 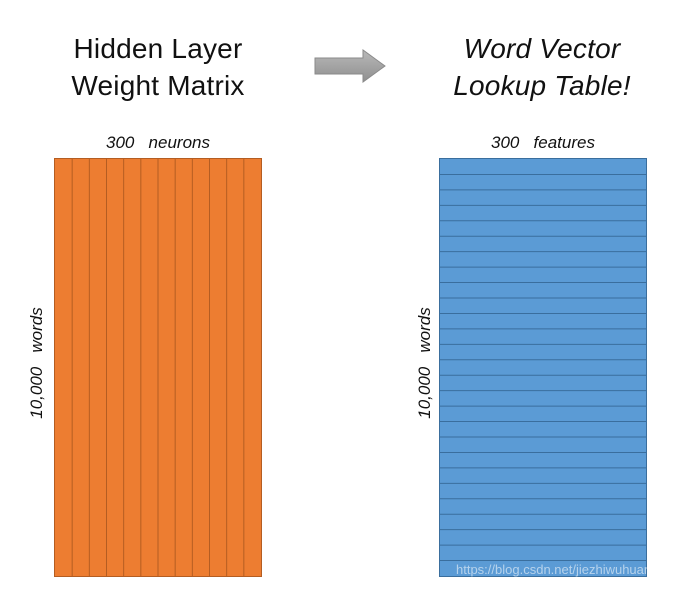 What do you see at coordinates (158, 142) in the screenshot?
I see `neurons-label: 300 neurons` at bounding box center [158, 142].